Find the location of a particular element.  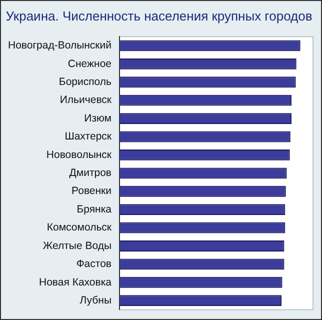

y-tick-label: Снежное is located at coordinates (90, 64).